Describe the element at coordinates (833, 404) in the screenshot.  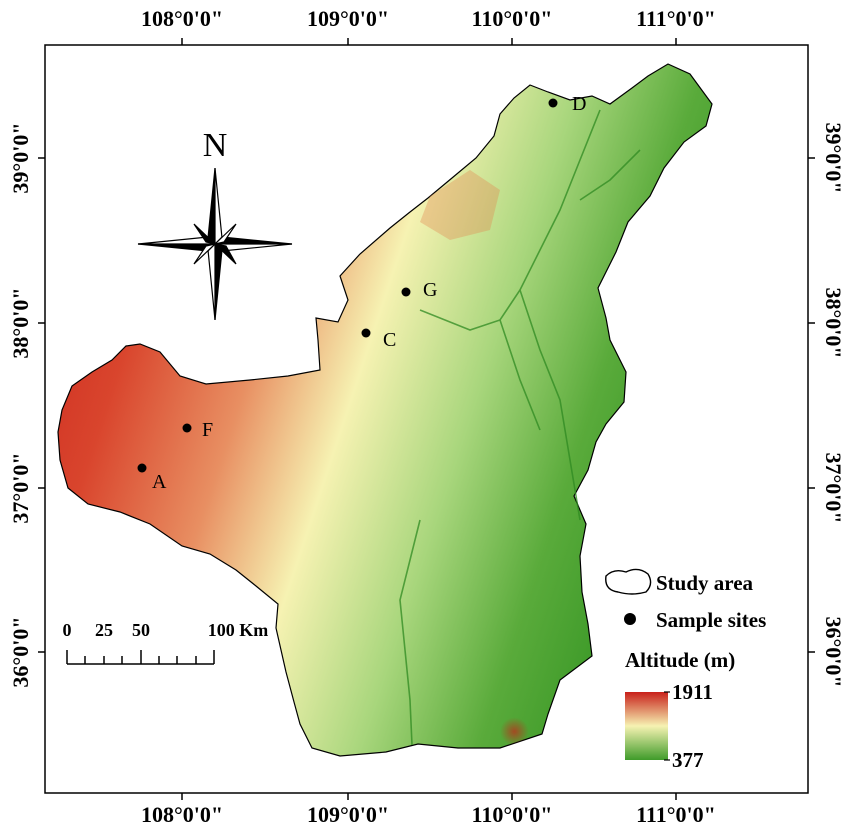
I see `right-latitude-labels: 39°0'0" 38°0'0" 37°0'0" 36°0'0"` at that location.